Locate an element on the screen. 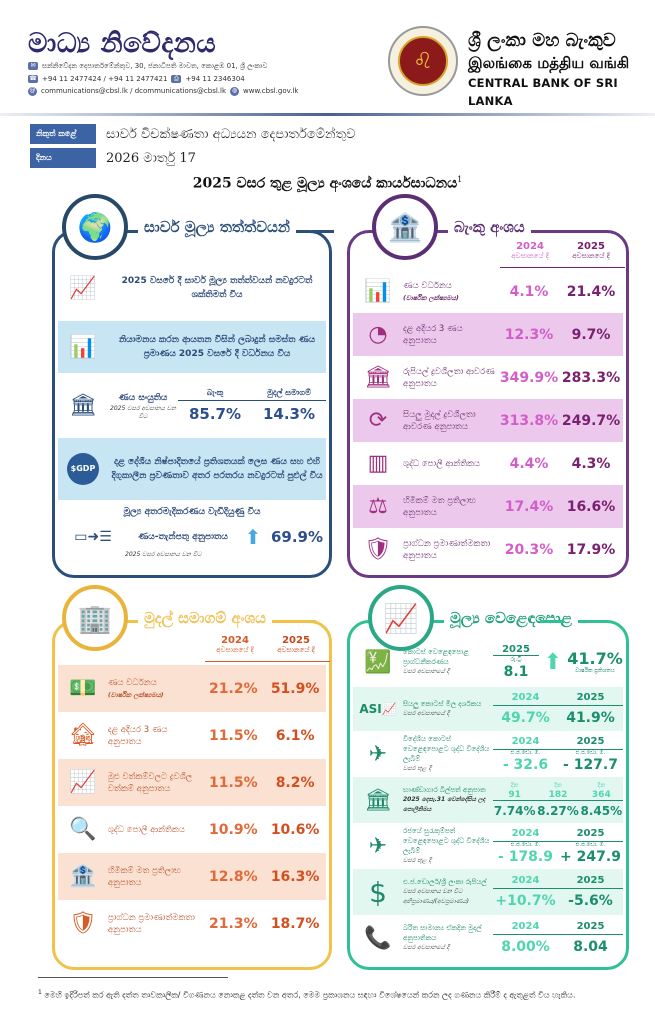 This screenshot has width=655, height=1024. capital-shield-icon: 🛡 is located at coordinates (378, 549).